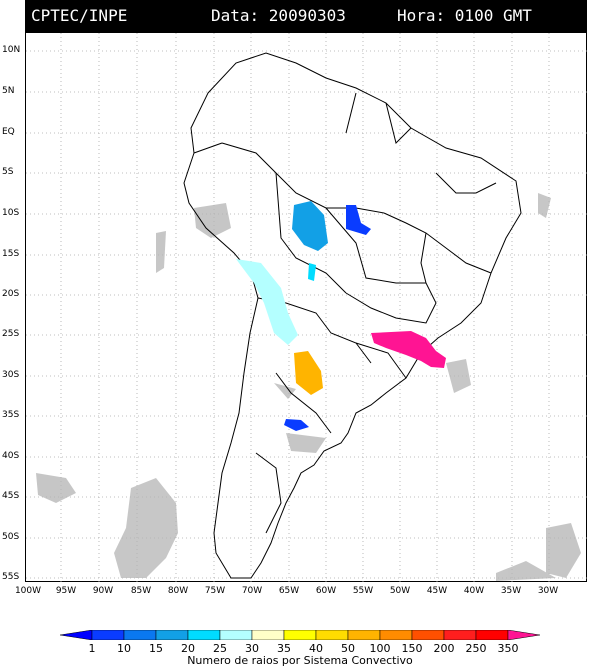  What do you see at coordinates (11, 456) in the screenshot?
I see `lat-label: 40S` at bounding box center [11, 456].